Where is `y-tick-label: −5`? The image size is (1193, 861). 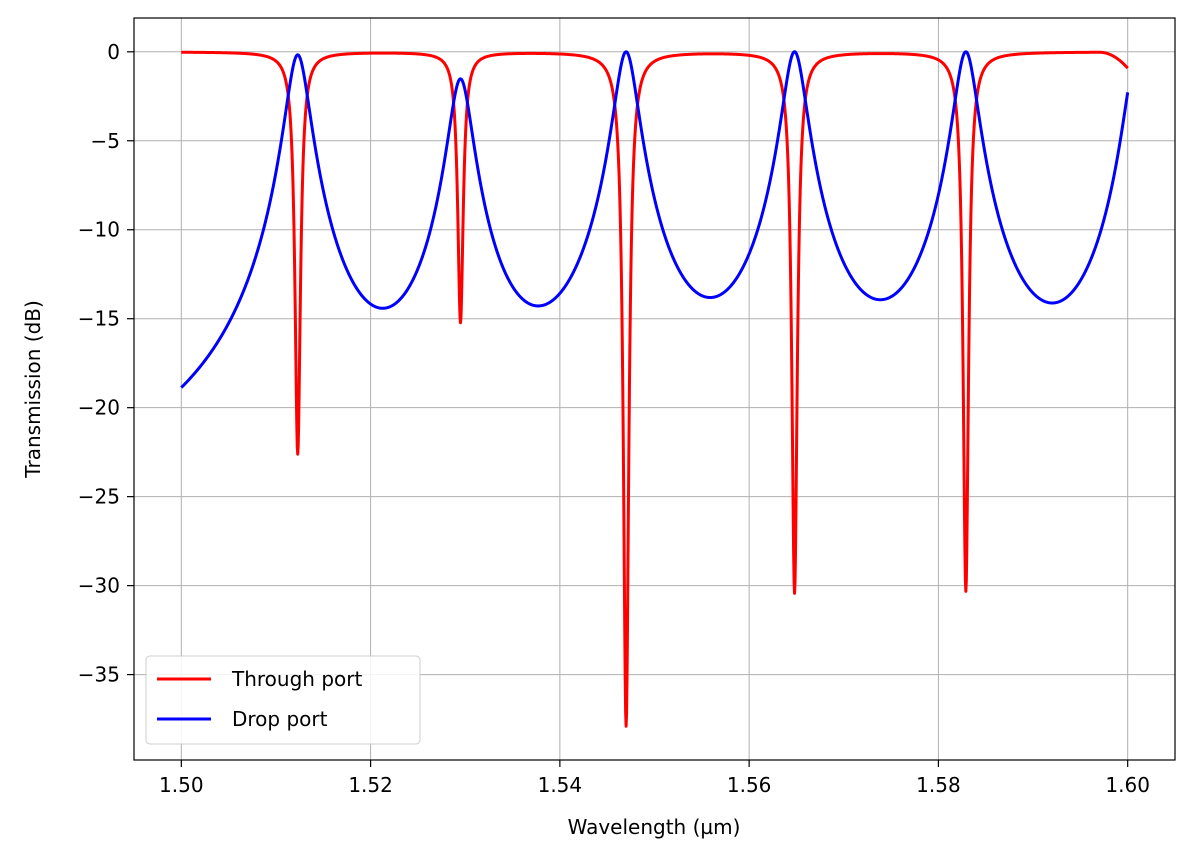 y-tick-label: −5 is located at coordinates (105, 141).